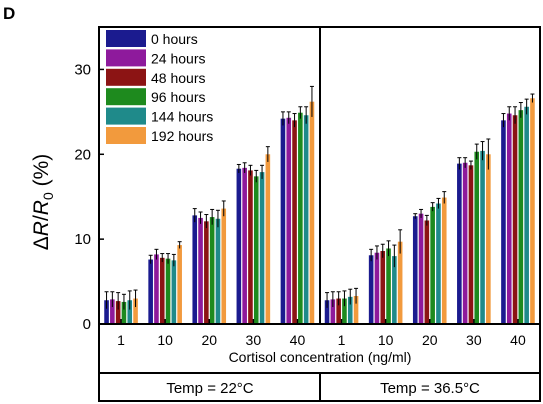 The width and height of the screenshot is (543, 404). Describe the element at coordinates (82, 239) in the screenshot. I see `y-tick-label: 10` at that location.